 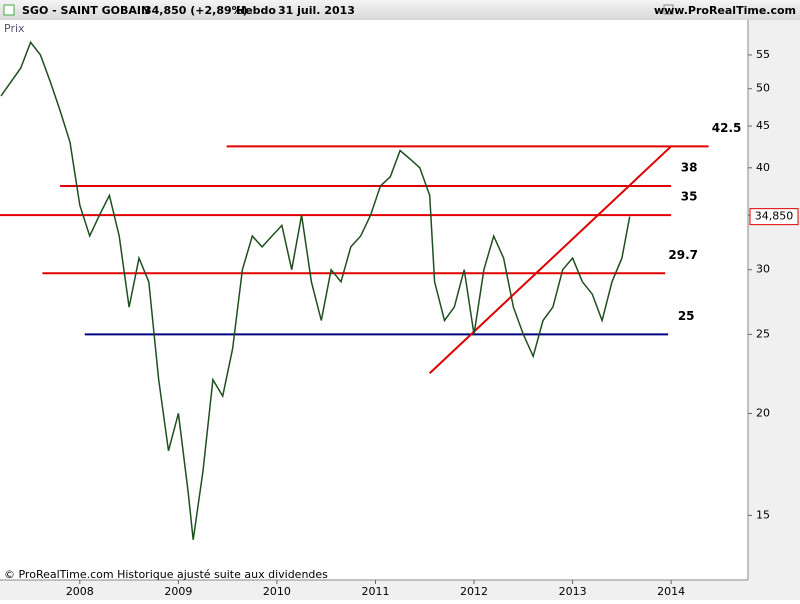 I want to click on x-axis-area, so click(x=400, y=590).